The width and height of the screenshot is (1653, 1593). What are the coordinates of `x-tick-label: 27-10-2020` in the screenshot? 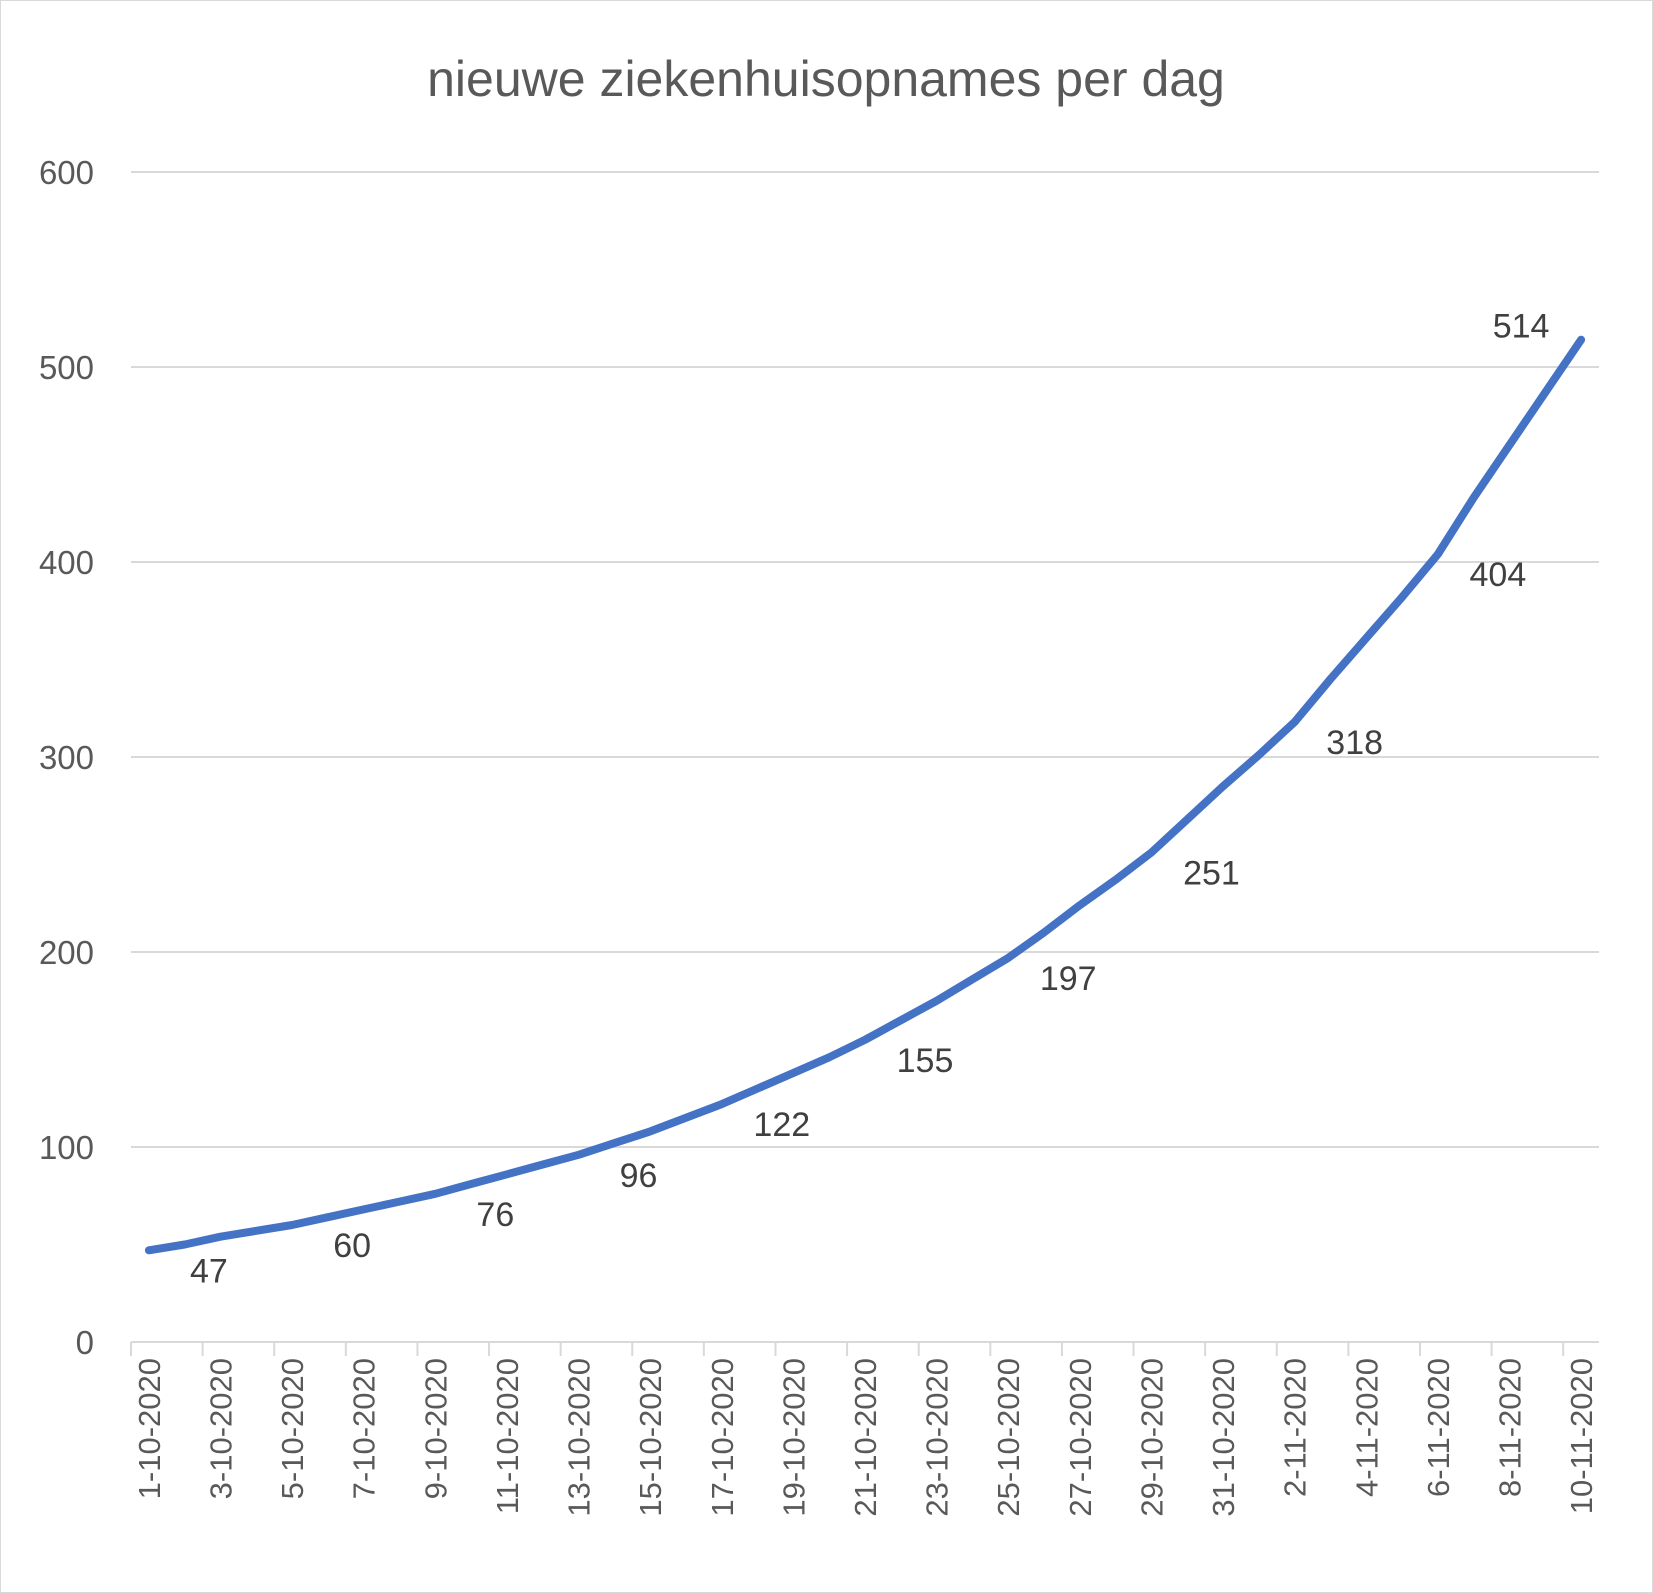 It's located at (1080, 1437).